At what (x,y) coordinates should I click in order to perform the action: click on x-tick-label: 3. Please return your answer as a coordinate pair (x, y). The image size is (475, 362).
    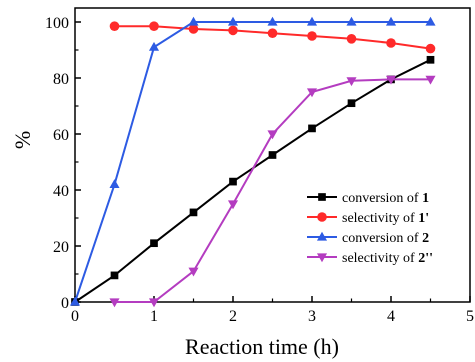
    Looking at the image, I should click on (312, 316).